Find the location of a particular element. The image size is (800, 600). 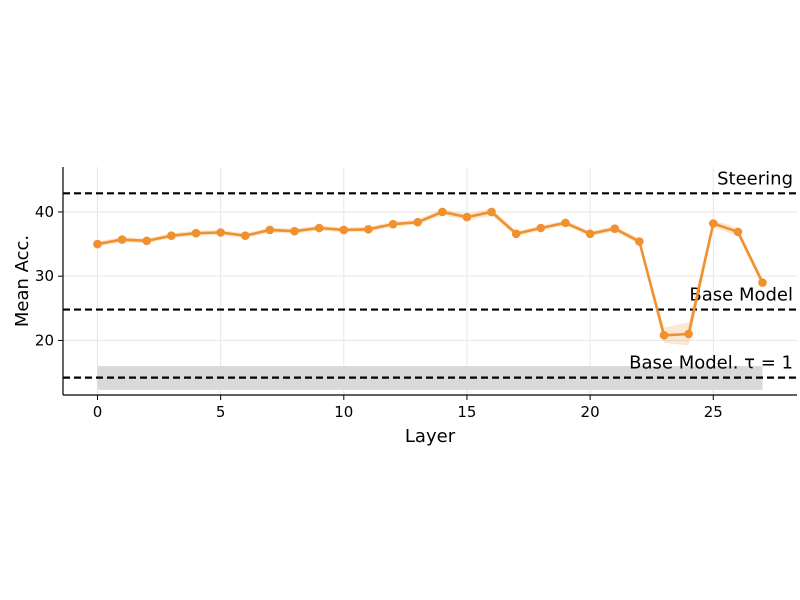

x-tick-label: 0 is located at coordinates (98, 412).